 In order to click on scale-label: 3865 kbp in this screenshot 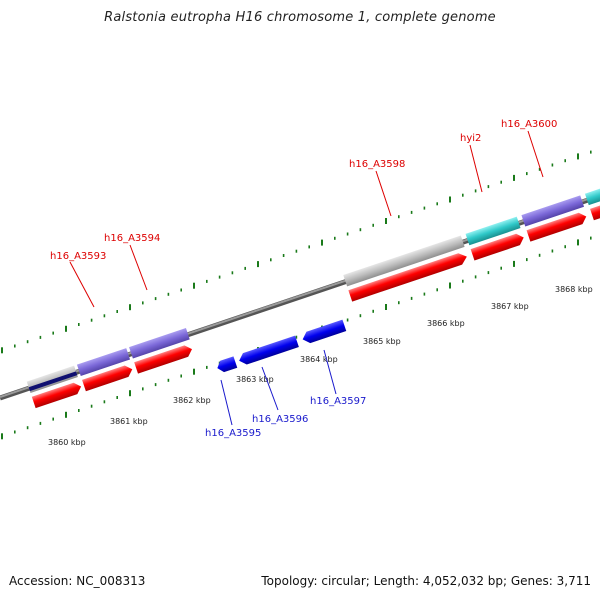, I will do `click(382, 341)`.